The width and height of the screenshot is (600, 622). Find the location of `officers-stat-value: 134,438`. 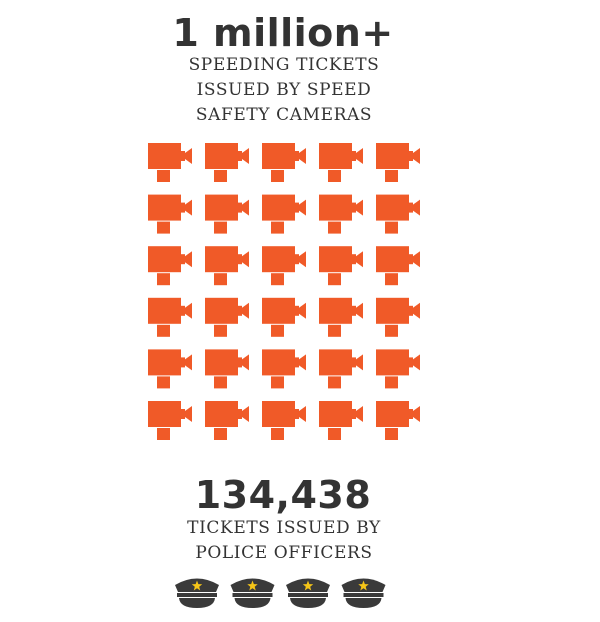

officers-stat-value: 134,438 is located at coordinates (283, 495).